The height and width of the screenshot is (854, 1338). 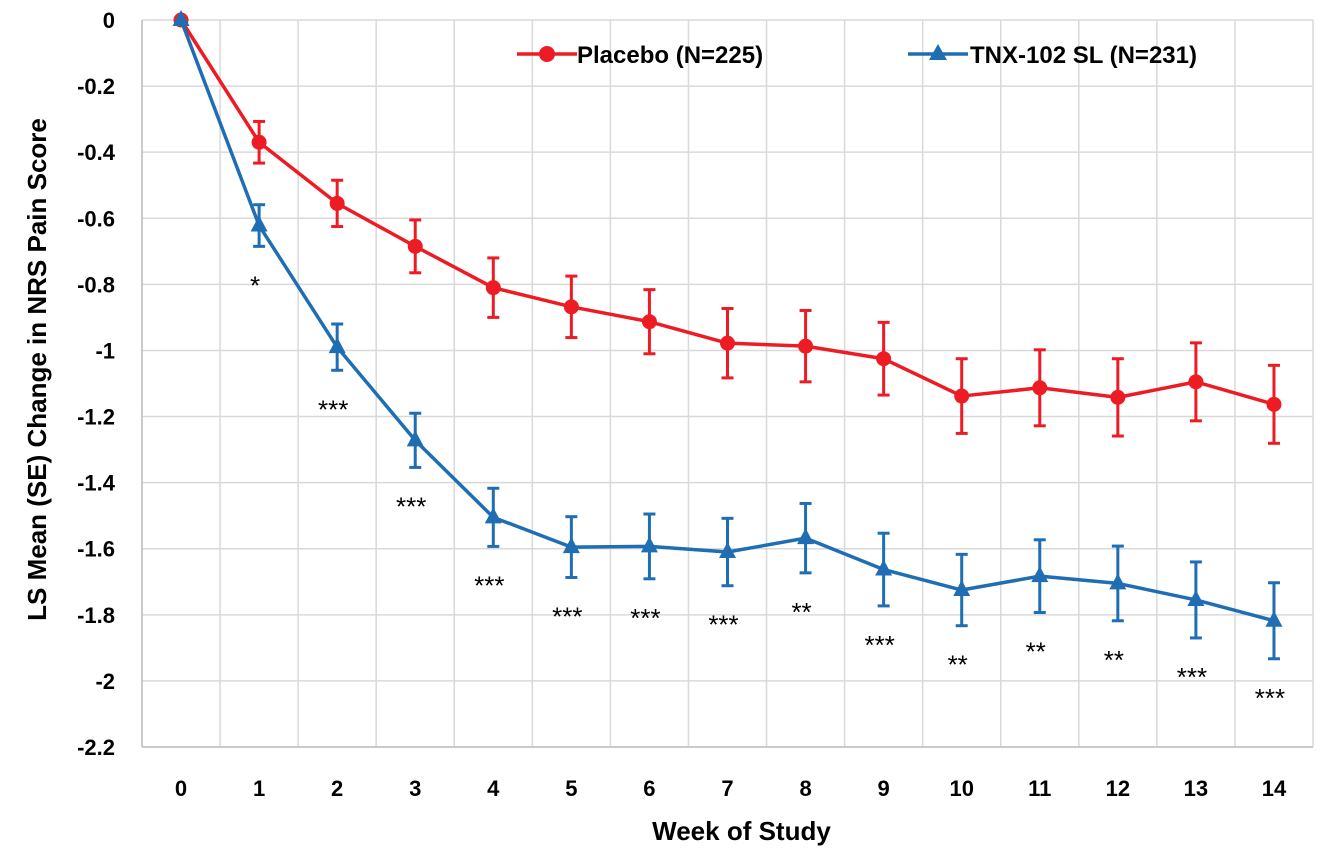 I want to click on x-tick-label: 10, so click(x=961, y=788).